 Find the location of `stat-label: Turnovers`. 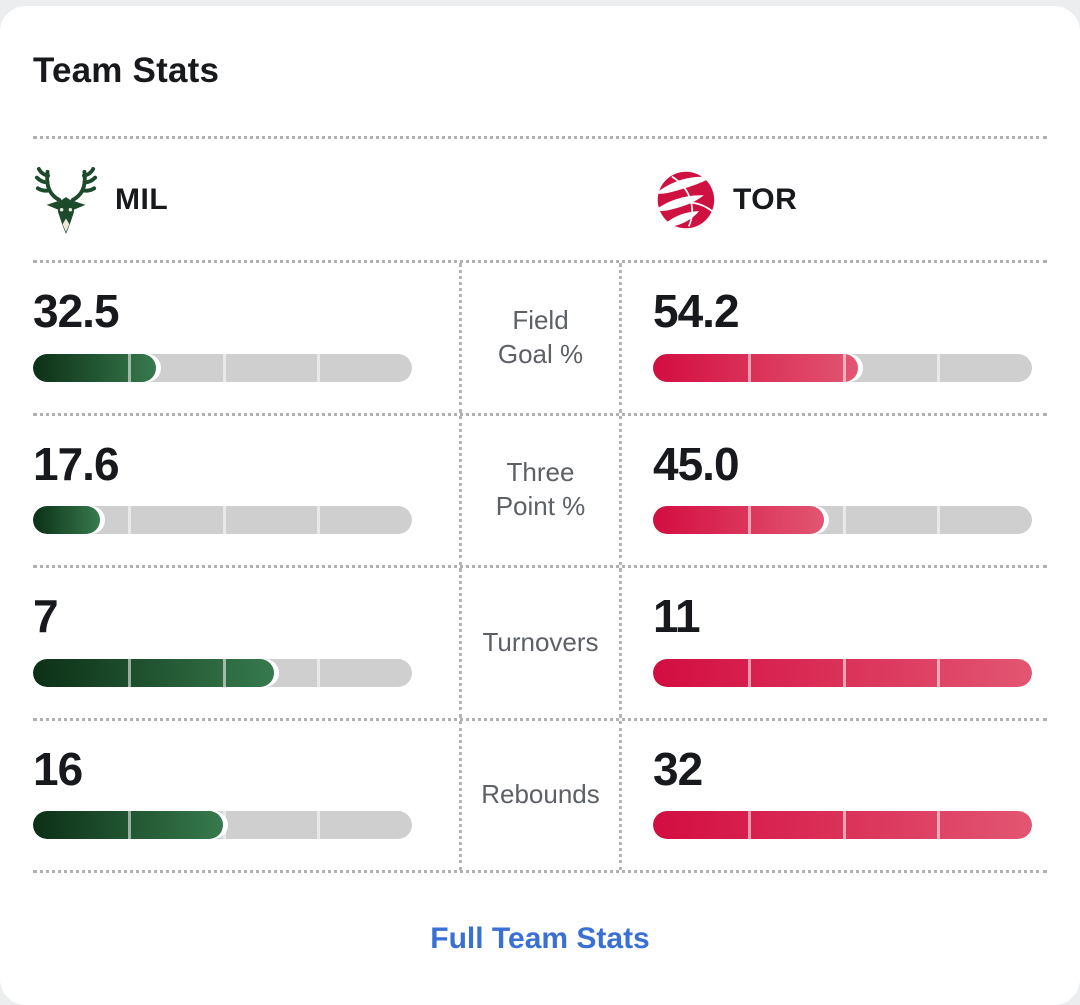

stat-label: Turnovers is located at coordinates (540, 641).